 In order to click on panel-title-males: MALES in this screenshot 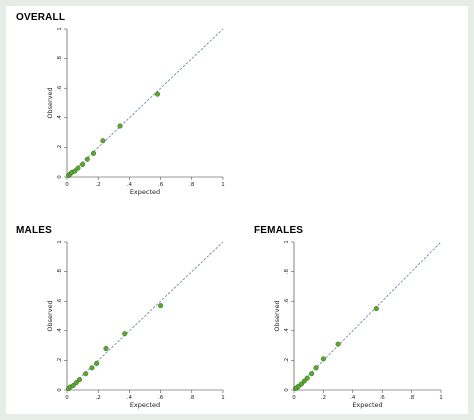, I will do `click(34, 230)`.